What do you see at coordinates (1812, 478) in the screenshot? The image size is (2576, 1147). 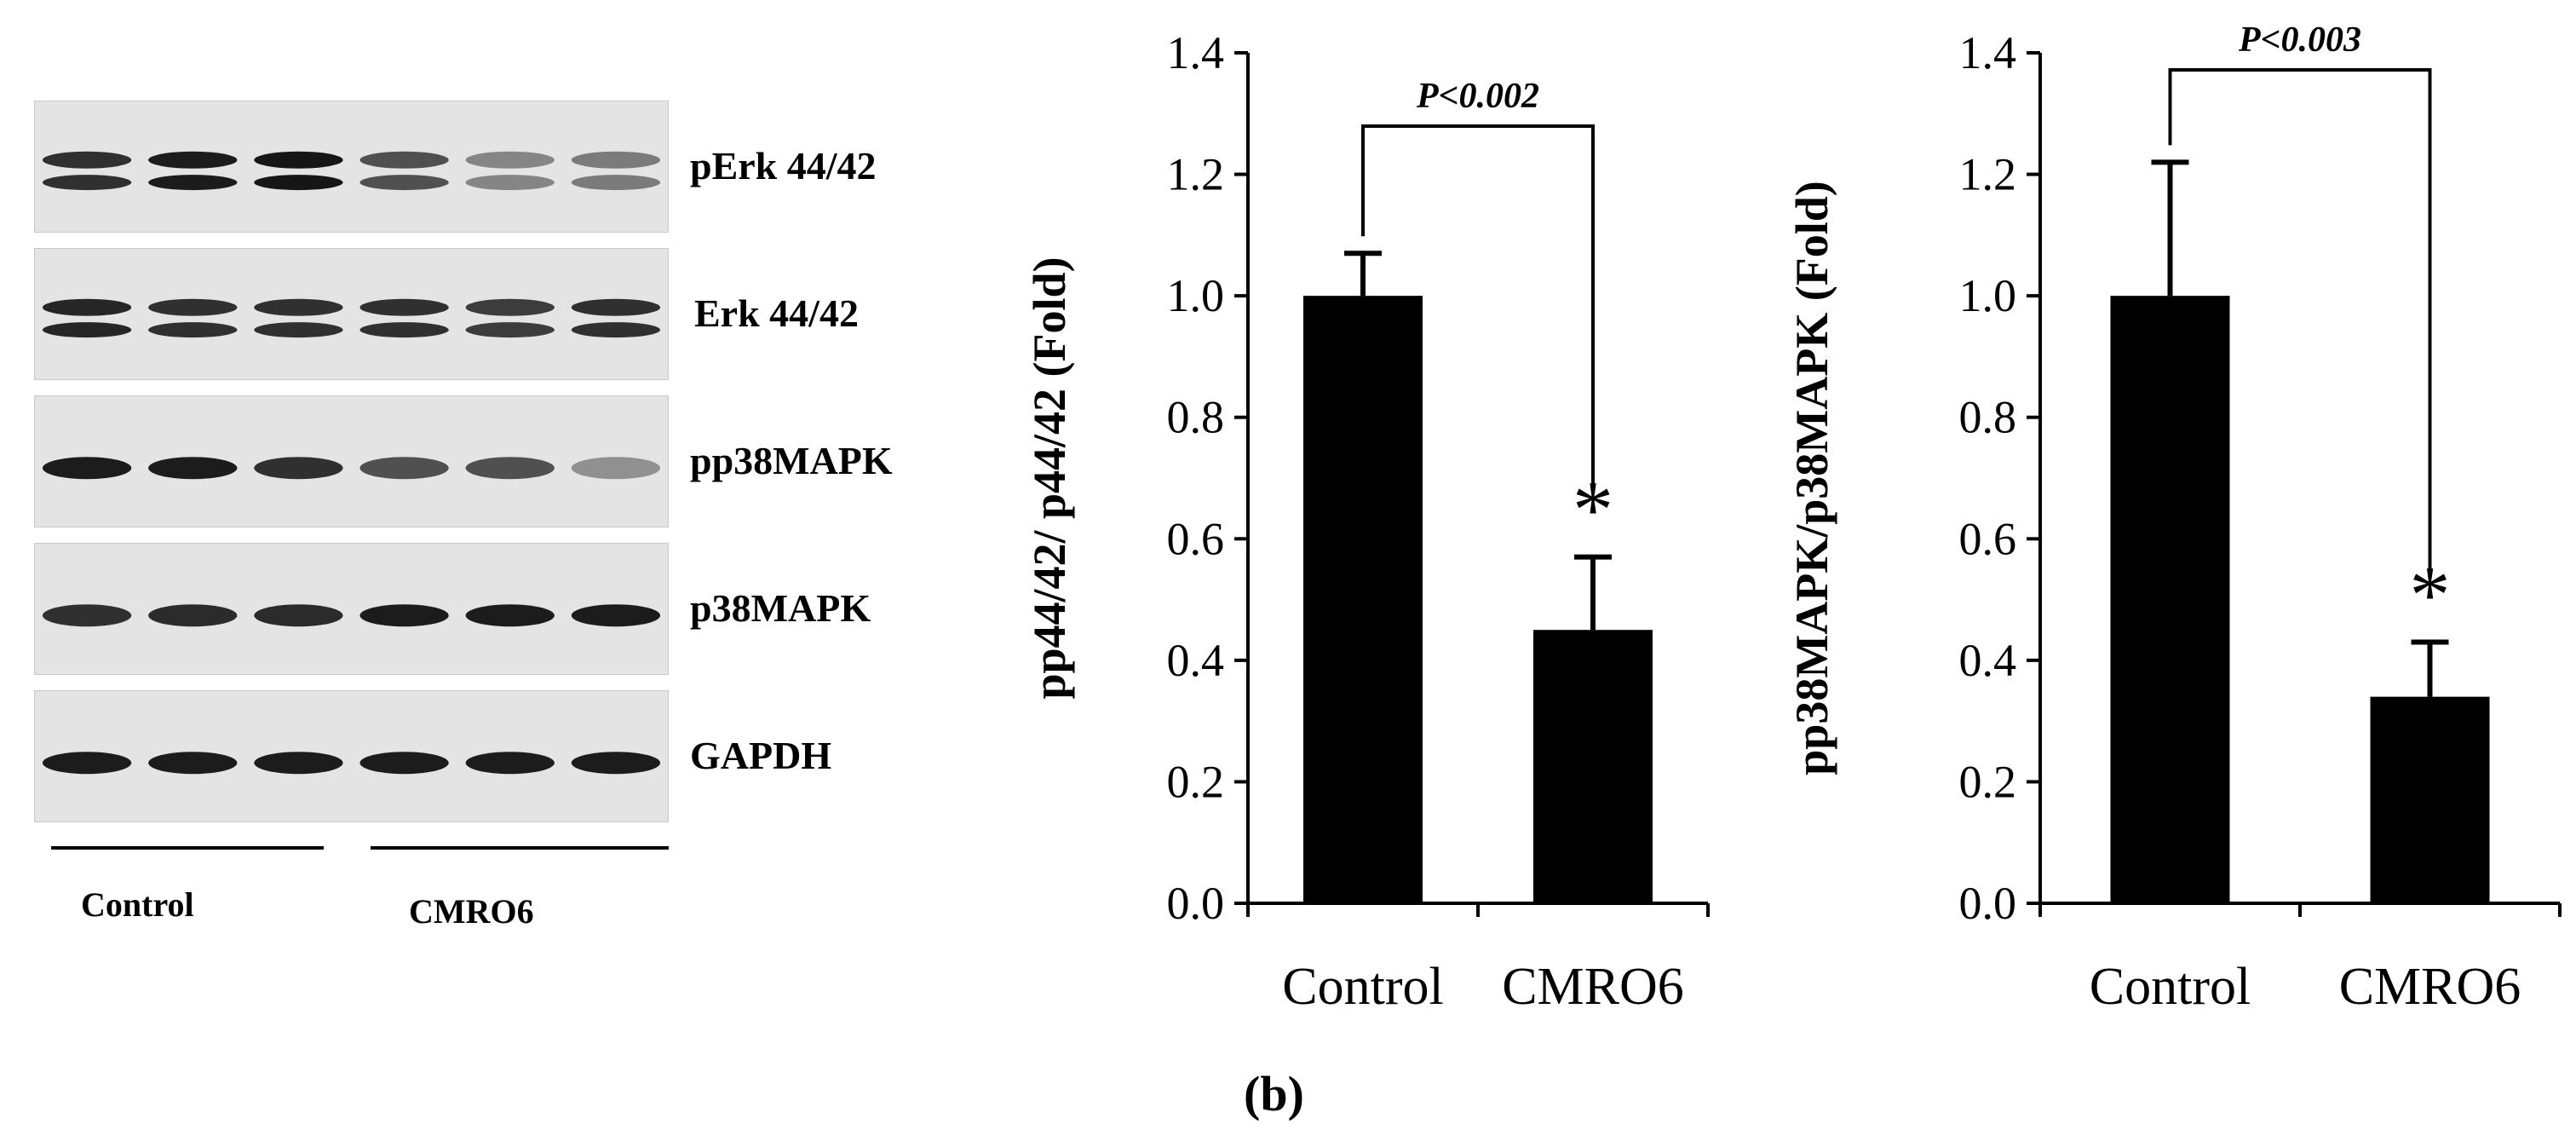 I see `y-axis-label: pp38MAPK/p38MAPK (Fold)` at bounding box center [1812, 478].